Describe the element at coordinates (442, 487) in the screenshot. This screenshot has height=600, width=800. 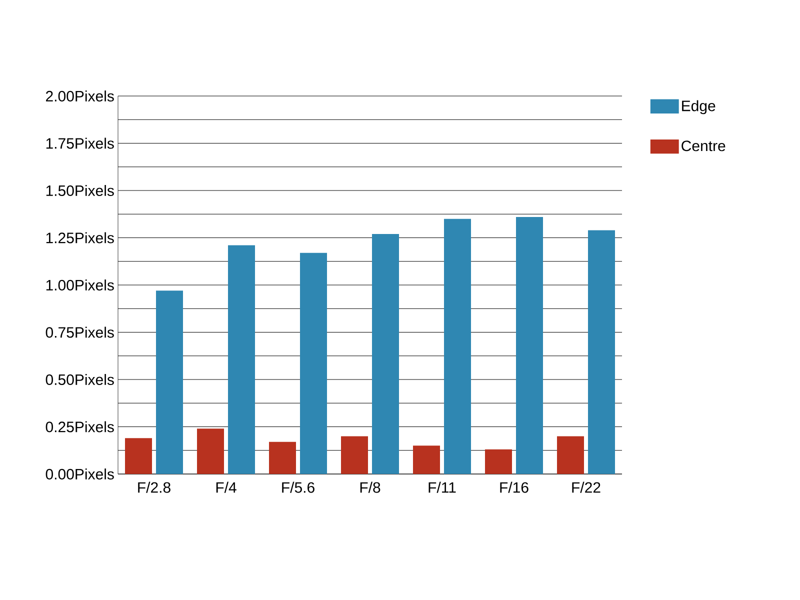
I see `x-tick-label: F/11` at that location.